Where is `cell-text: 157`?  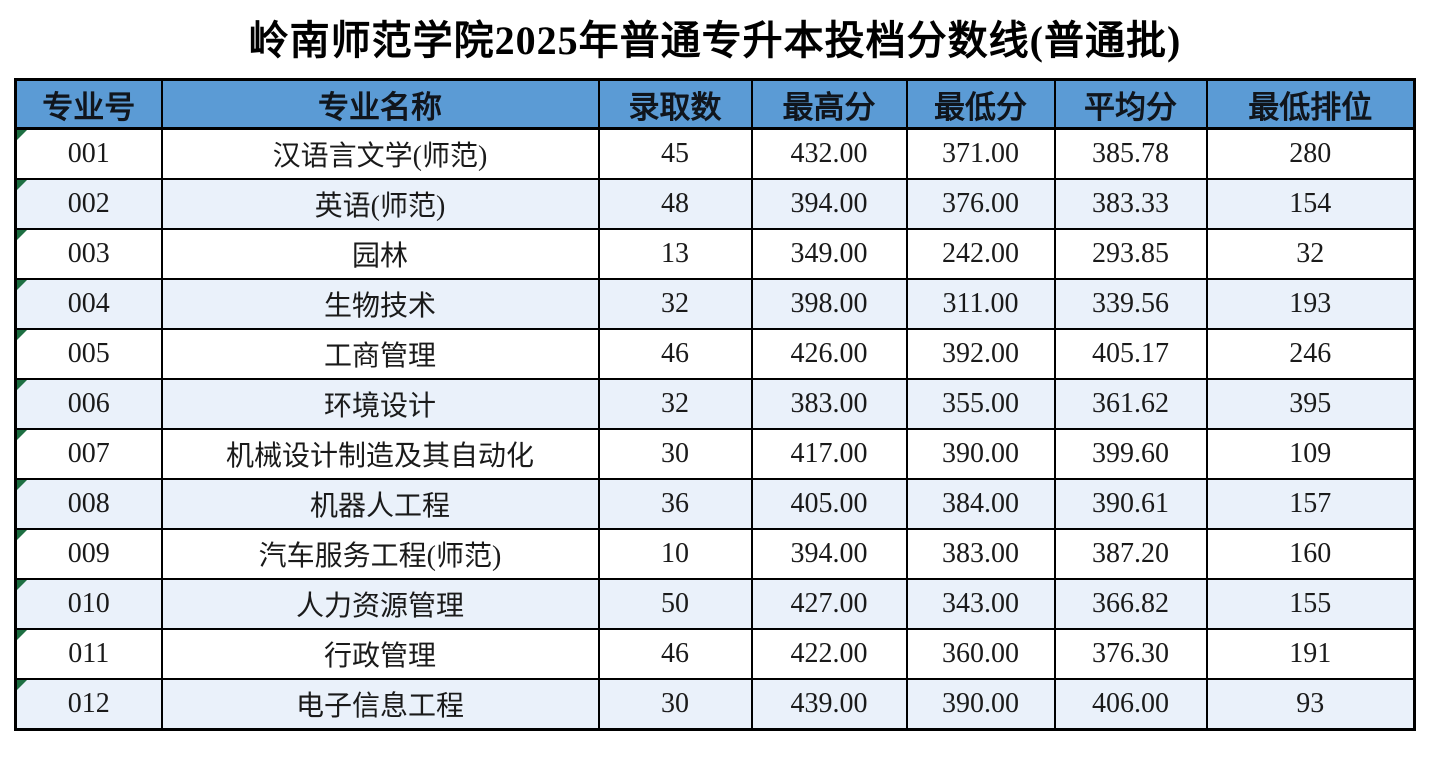 cell-text: 157 is located at coordinates (1310, 503).